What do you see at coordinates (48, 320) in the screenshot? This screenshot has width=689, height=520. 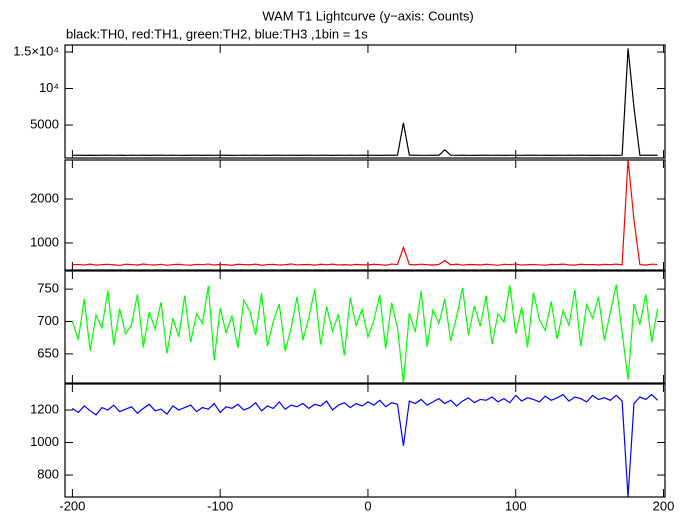 I see `y-tick-label: 700` at bounding box center [48, 320].